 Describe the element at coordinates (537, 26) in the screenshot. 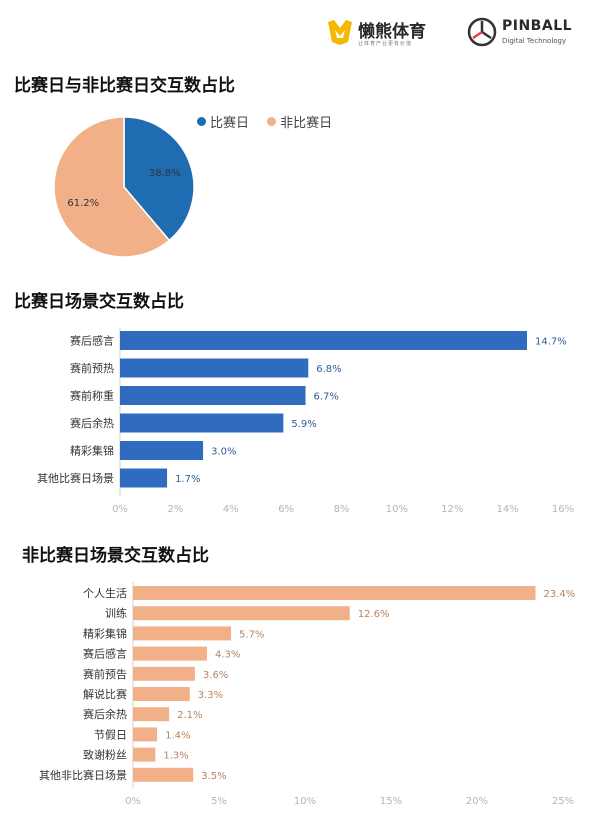

I see `logo2-name: PINBALL` at that location.